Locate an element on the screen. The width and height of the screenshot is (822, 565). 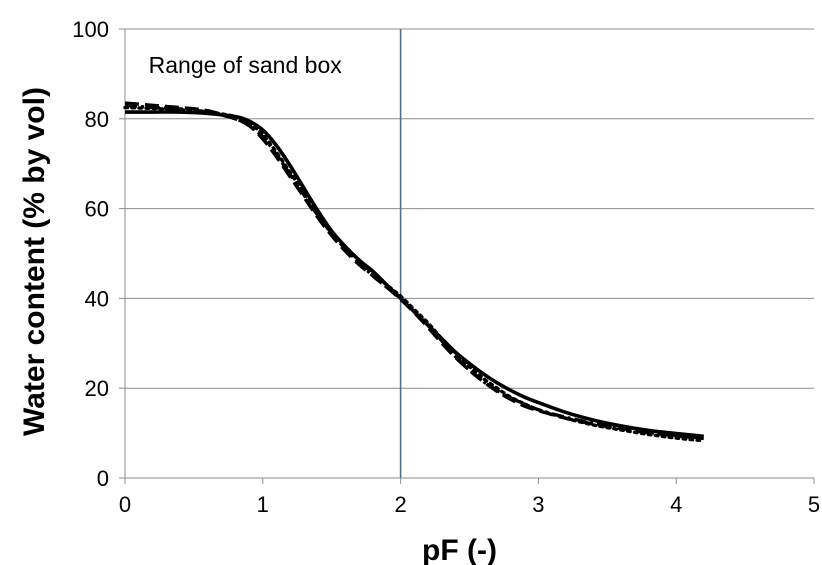
x-tick-label: 3 is located at coordinates (538, 504).